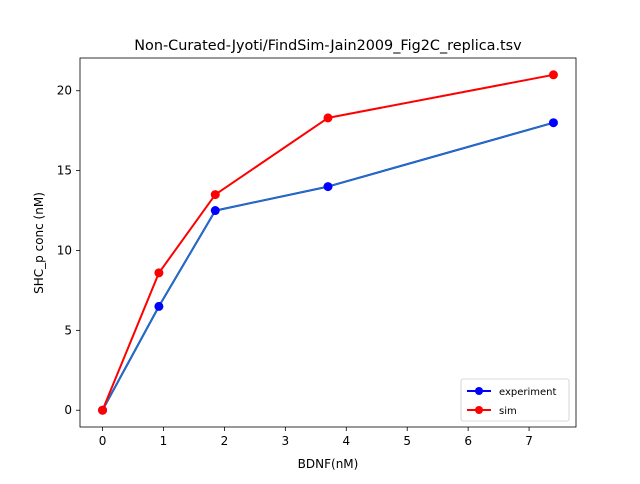  Describe the element at coordinates (39, 243) in the screenshot. I see `y-axis-label: SHC_p conc (nM)` at that location.